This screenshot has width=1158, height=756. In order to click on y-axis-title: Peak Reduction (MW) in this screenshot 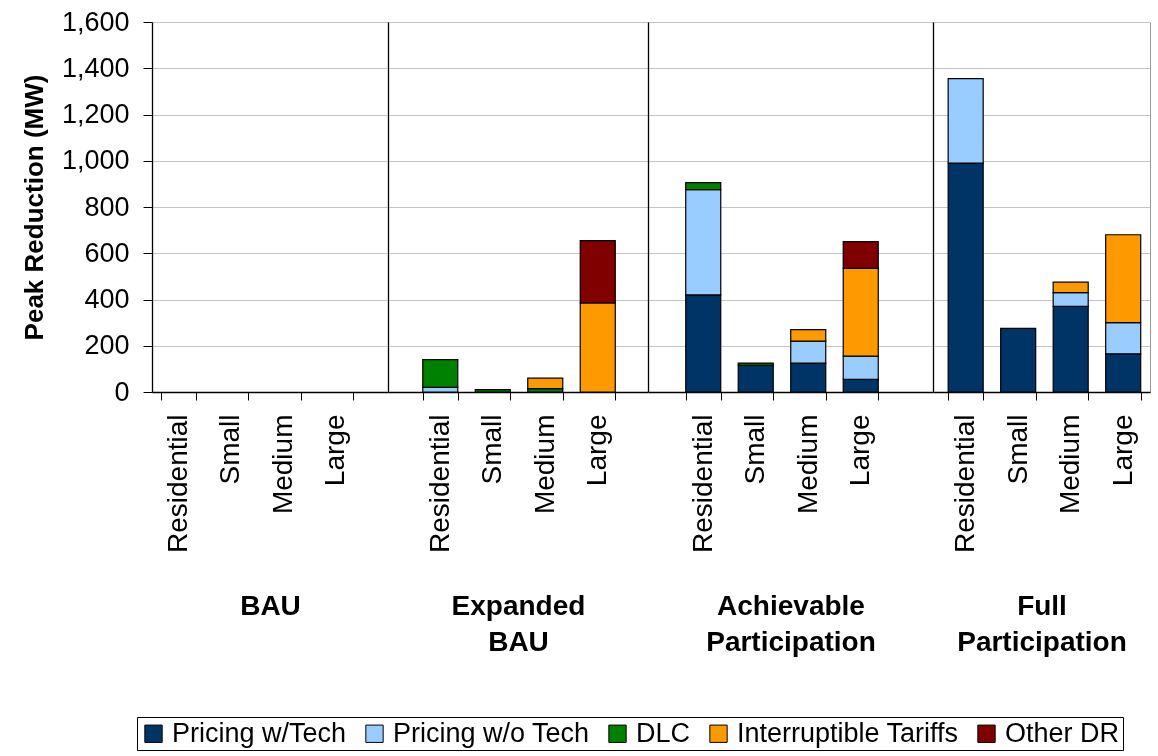, I will do `click(33, 207)`.